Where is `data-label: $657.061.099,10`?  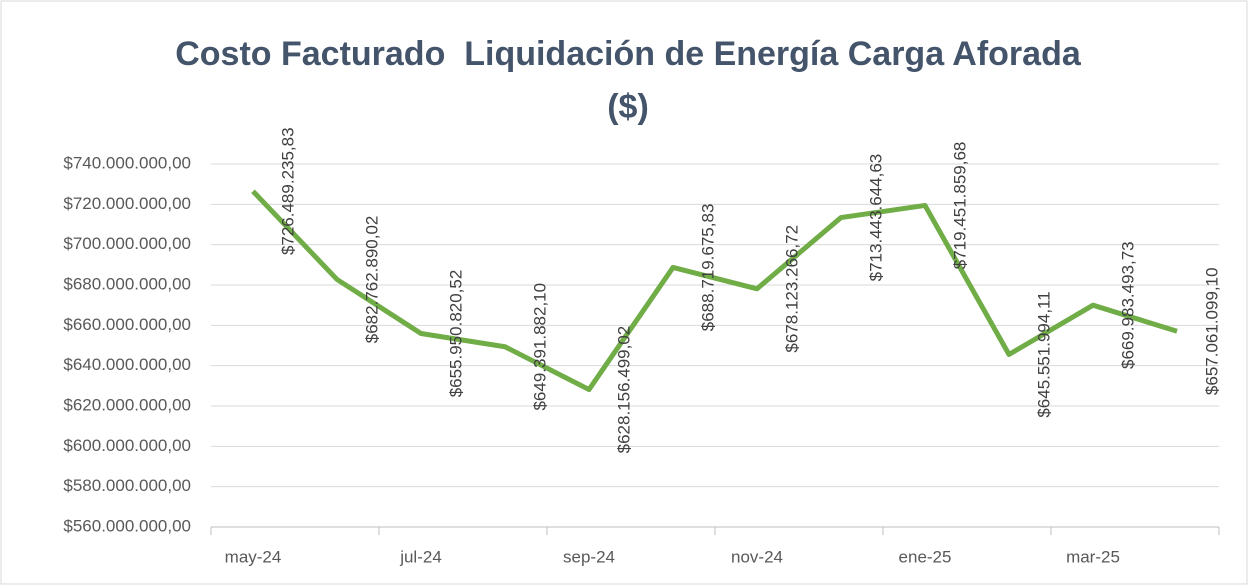 data-label: $657.061.099,10 is located at coordinates (1211, 331).